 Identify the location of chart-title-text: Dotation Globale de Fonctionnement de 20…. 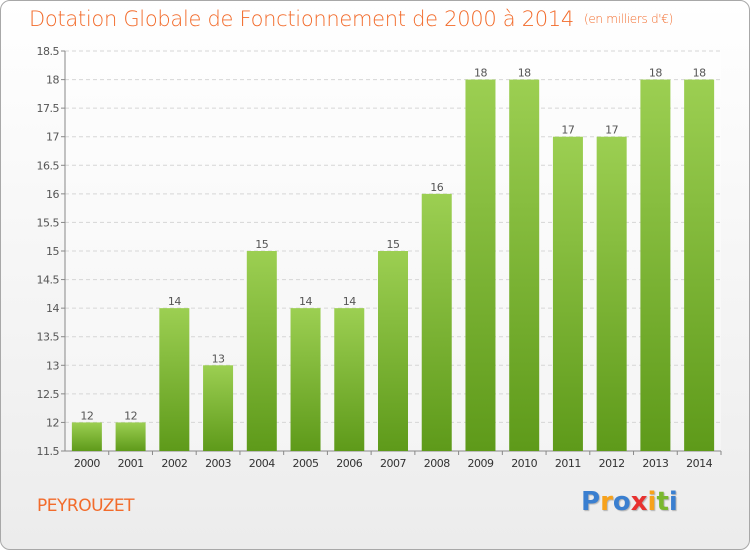
(301, 19).